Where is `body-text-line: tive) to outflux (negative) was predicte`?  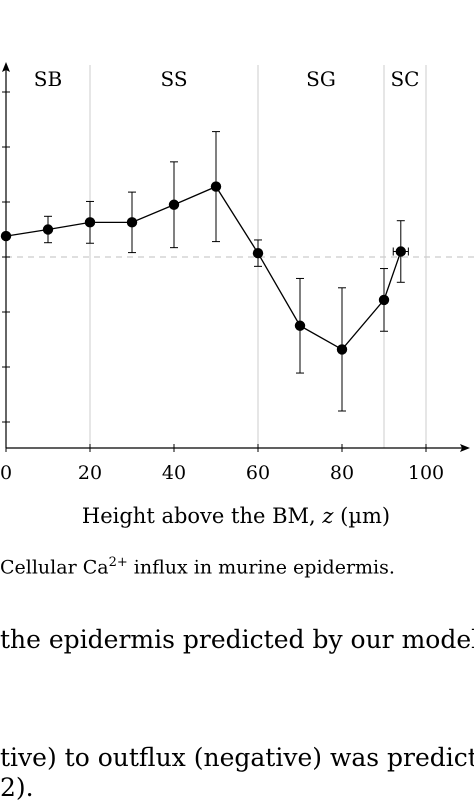
body-text-line: tive) to outflux (negative) was predicte is located at coordinates (237, 757).